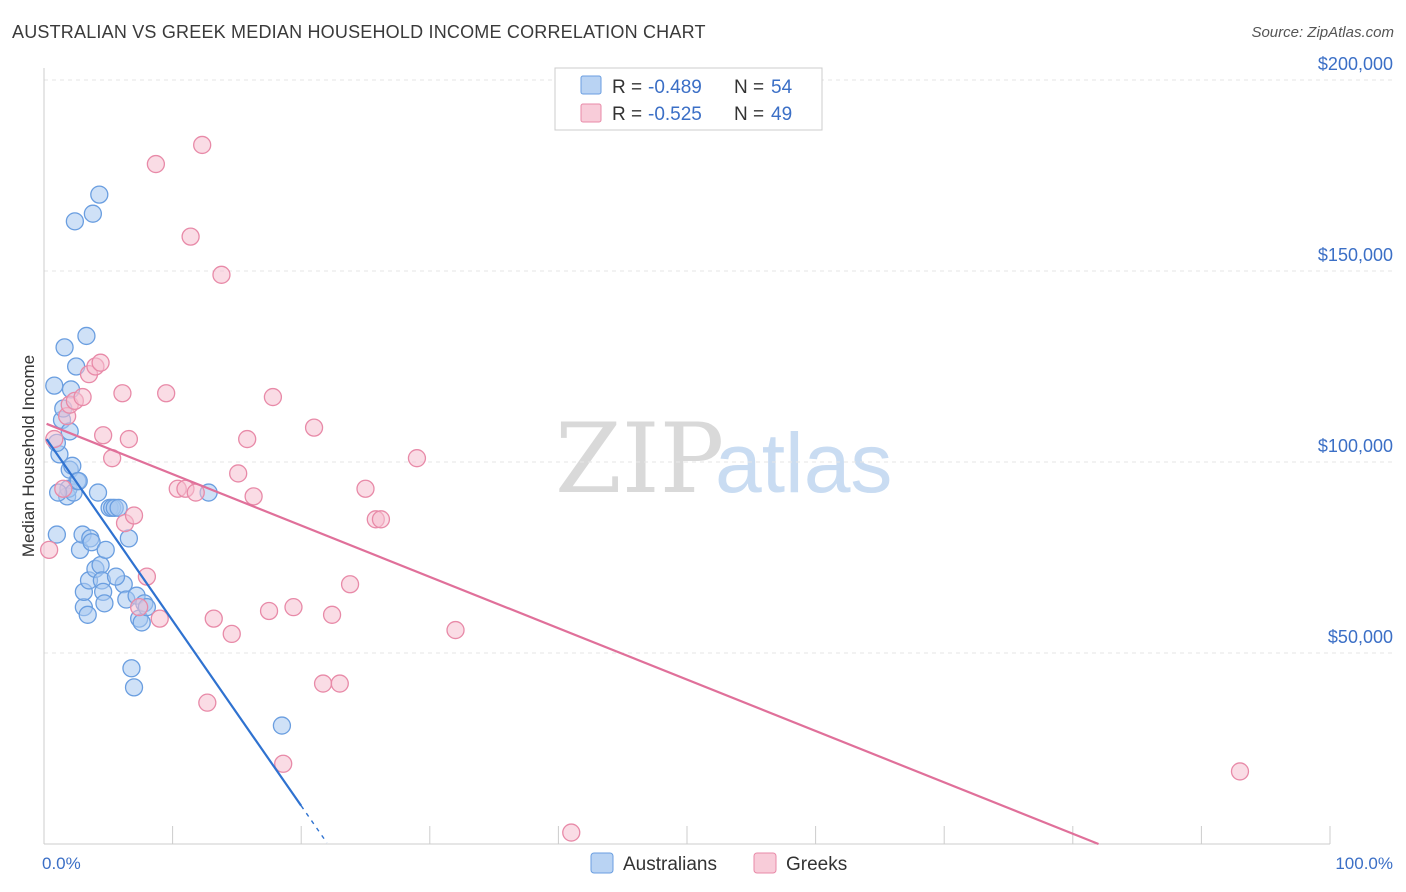 This screenshot has width=1406, height=892. What do you see at coordinates (675, 87) in the screenshot?
I see `legend-r-value-australians: -0.489` at bounding box center [675, 87].